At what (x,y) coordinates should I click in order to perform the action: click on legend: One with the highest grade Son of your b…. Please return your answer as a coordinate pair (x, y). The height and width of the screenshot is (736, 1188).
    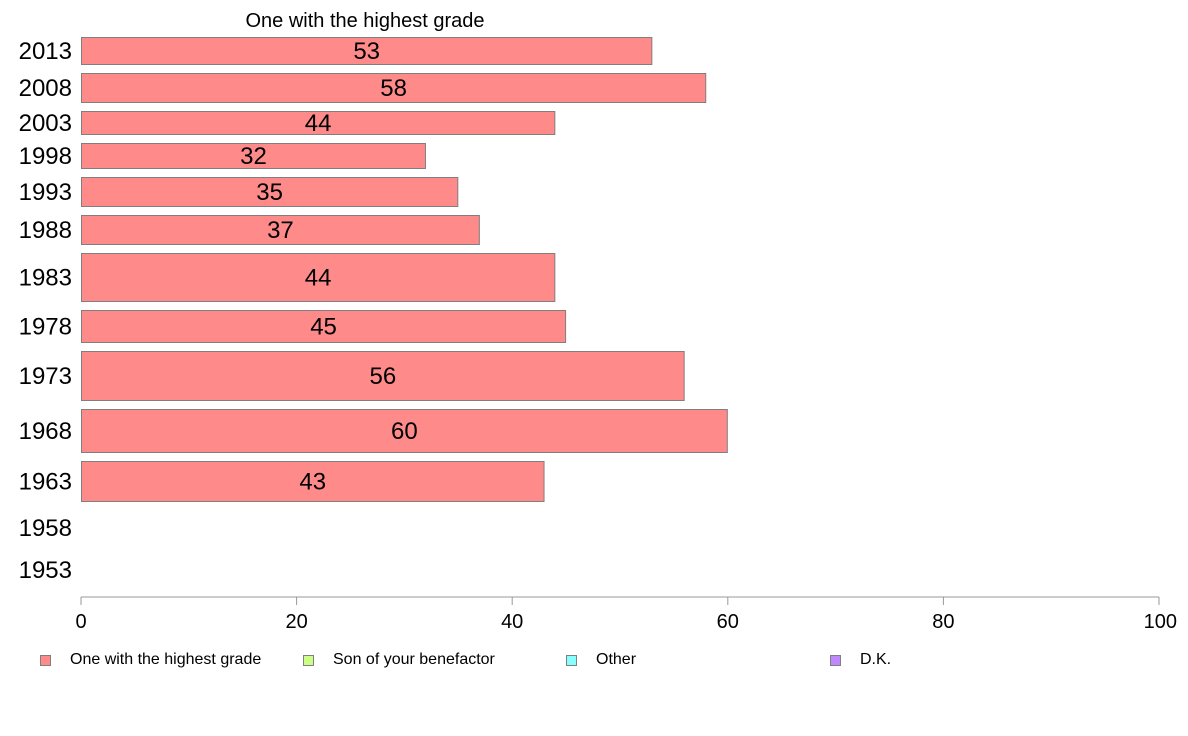
    Looking at the image, I should click on (594, 660).